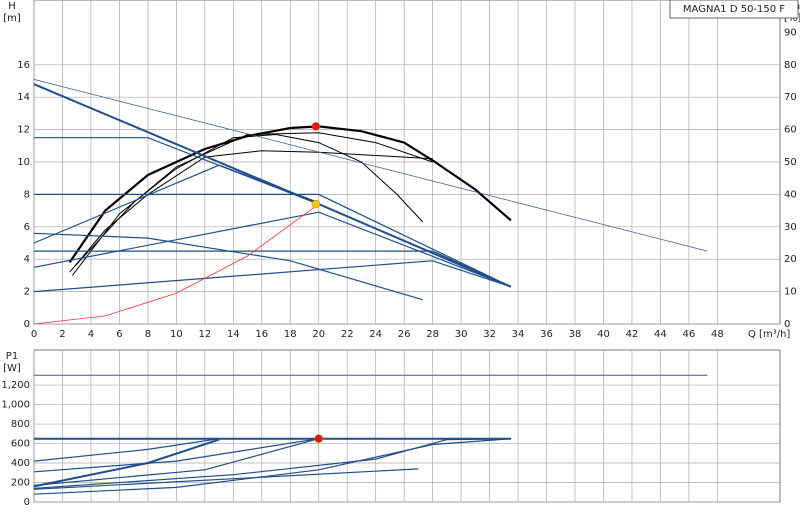 This screenshot has height=520, width=800. What do you see at coordinates (790, 32) in the screenshot?
I see `y2-tick-label: 90` at bounding box center [790, 32].